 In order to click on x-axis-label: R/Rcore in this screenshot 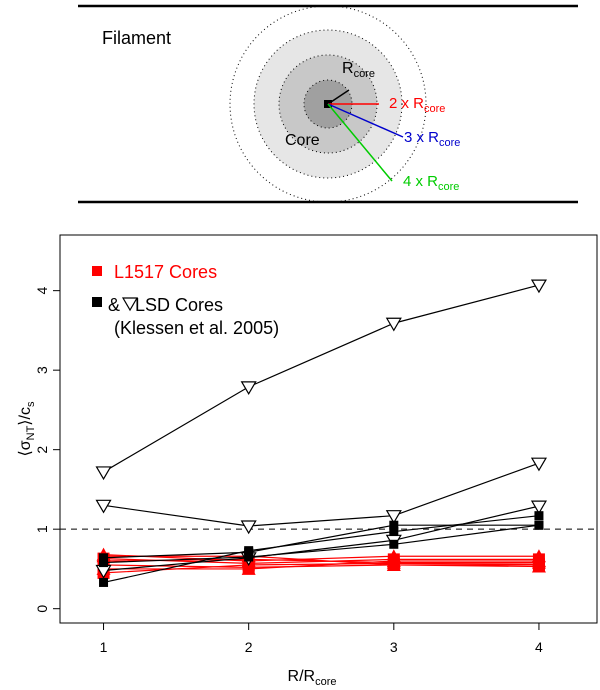, I will do `click(312, 678)`.